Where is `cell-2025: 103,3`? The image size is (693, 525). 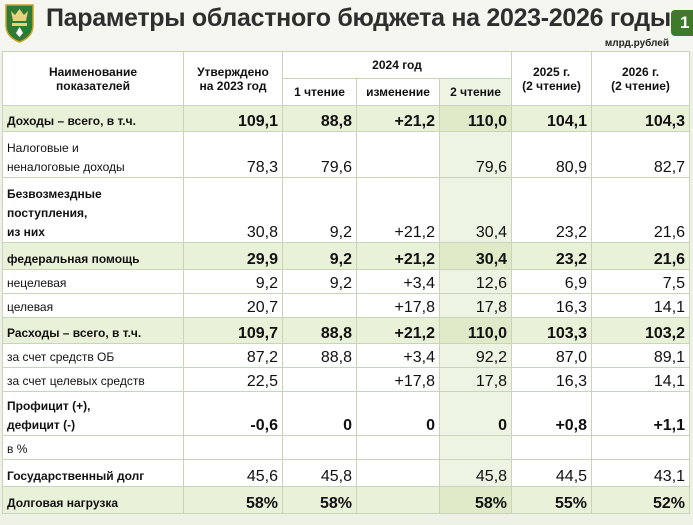
cell-2025: 103,3 is located at coordinates (552, 330).